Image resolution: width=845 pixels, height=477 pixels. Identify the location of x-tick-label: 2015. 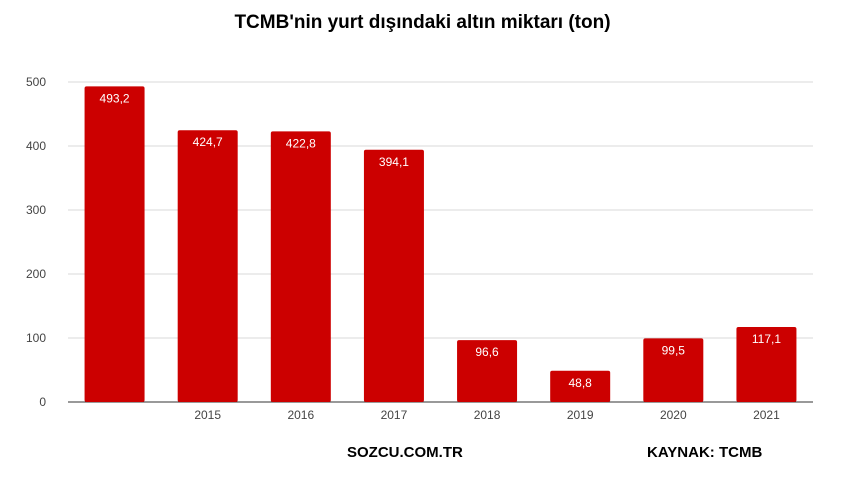
(207, 415).